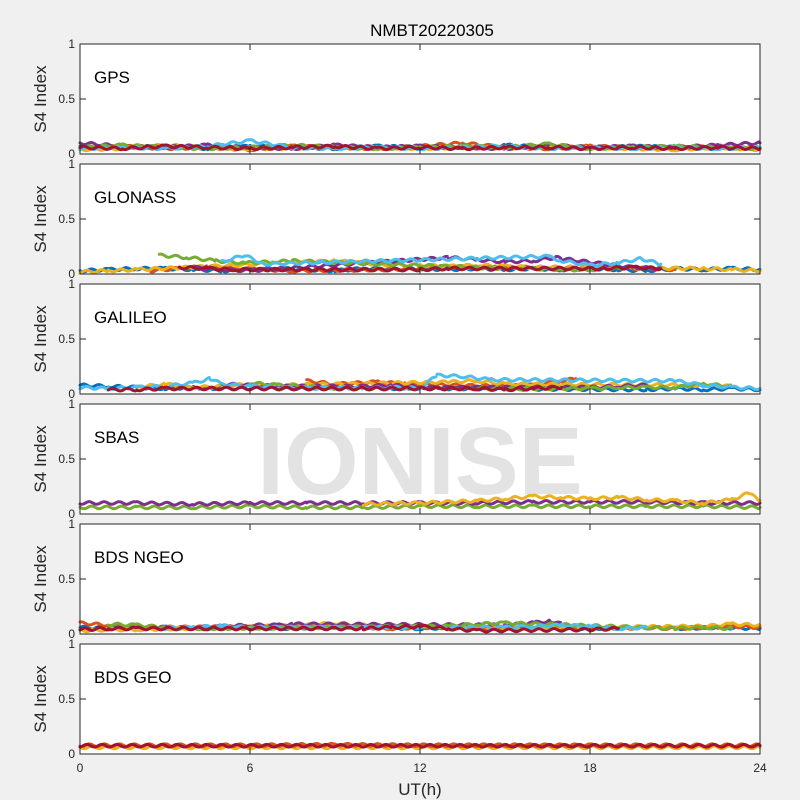 The height and width of the screenshot is (800, 800). Describe the element at coordinates (112, 77) in the screenshot. I see `panel-label: GPS` at that location.